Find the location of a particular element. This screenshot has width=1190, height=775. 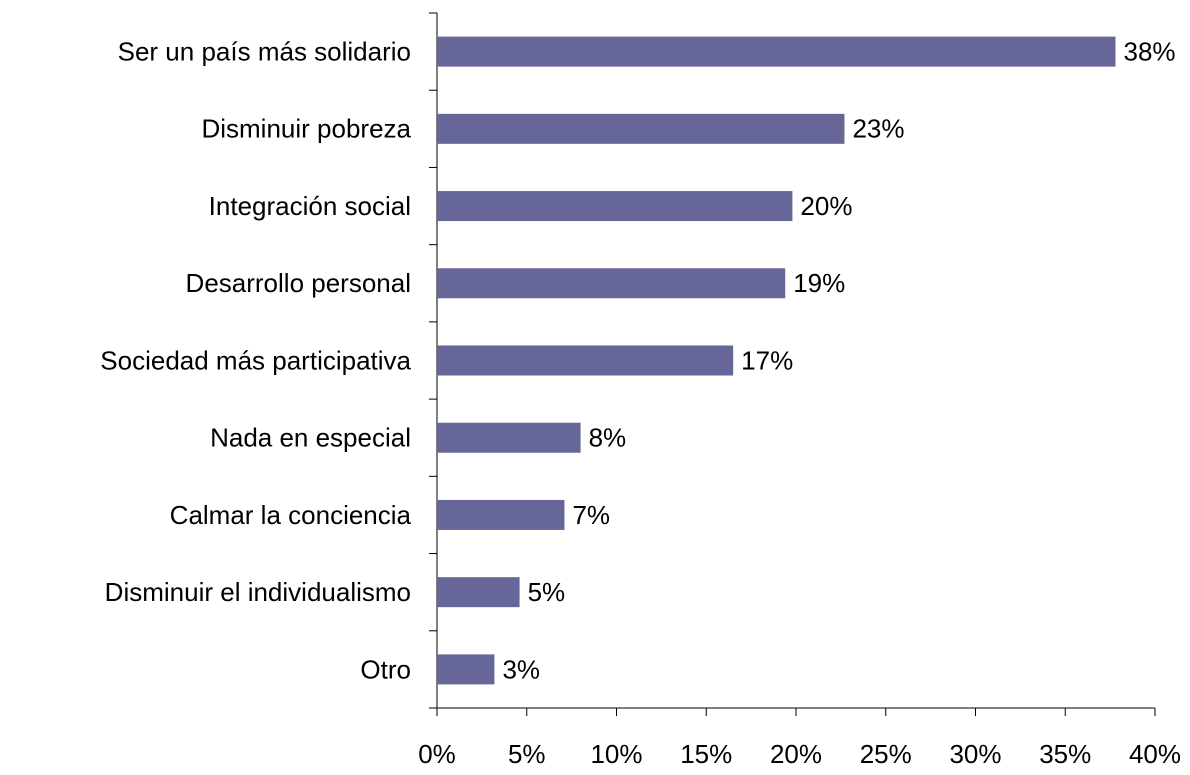

category-label: Ser un país más solidario is located at coordinates (264, 51).